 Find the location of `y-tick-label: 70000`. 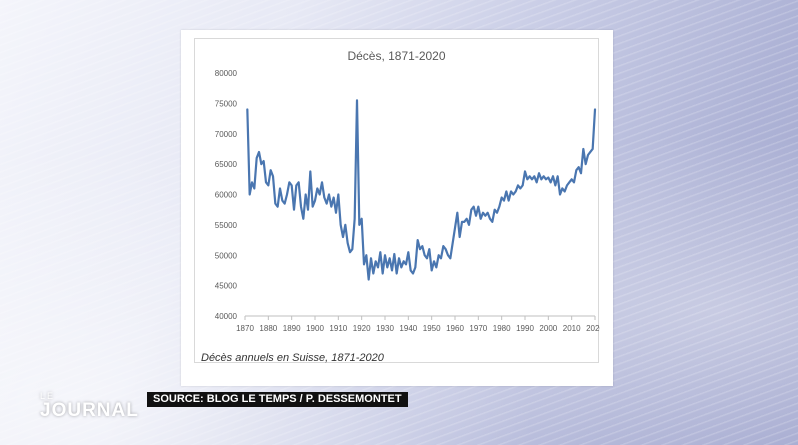

y-tick-label: 70000 is located at coordinates (226, 134).